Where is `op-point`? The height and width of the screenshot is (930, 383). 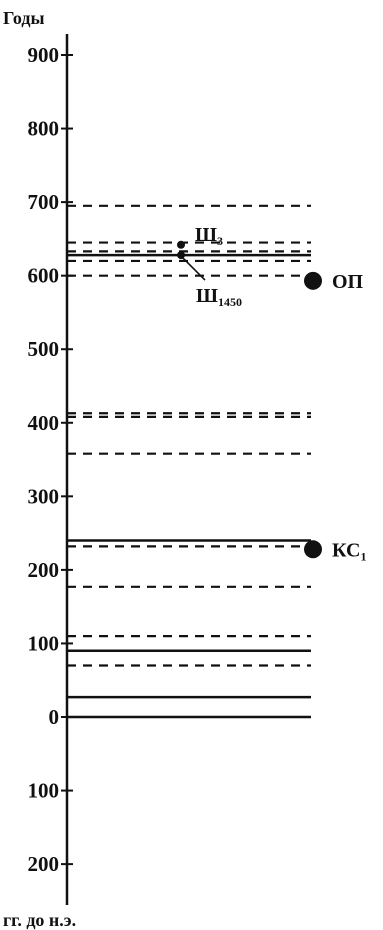
op-point is located at coordinates (313, 280).